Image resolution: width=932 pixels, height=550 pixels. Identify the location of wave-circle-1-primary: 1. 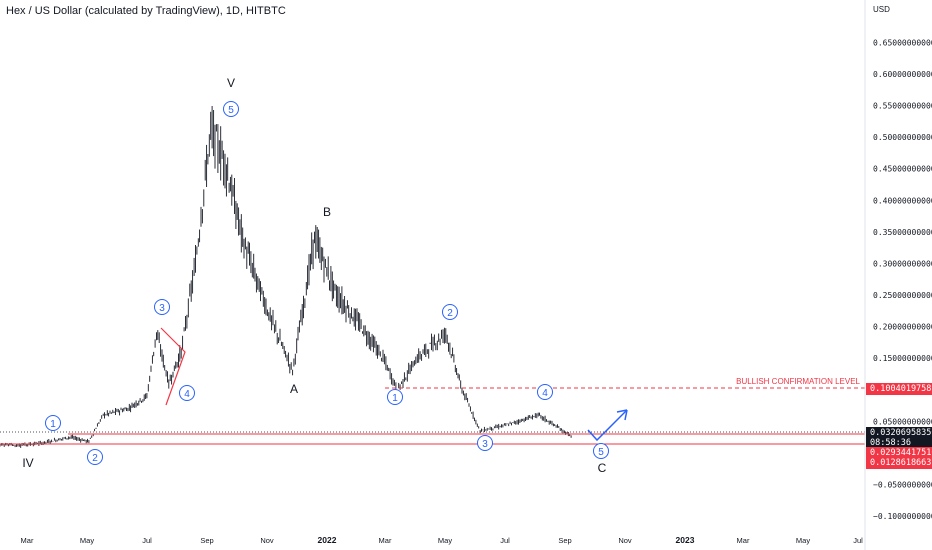
(53, 423).